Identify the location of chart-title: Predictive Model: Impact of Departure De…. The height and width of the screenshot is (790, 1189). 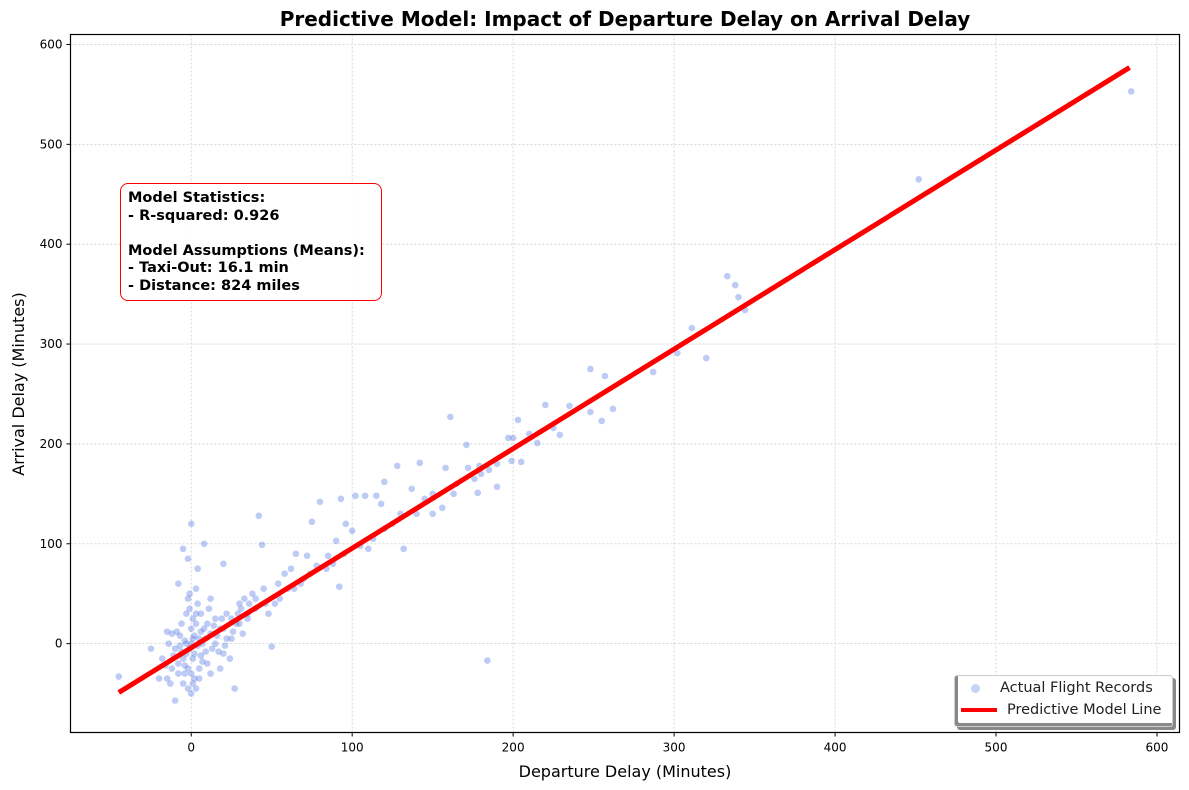
(625, 19).